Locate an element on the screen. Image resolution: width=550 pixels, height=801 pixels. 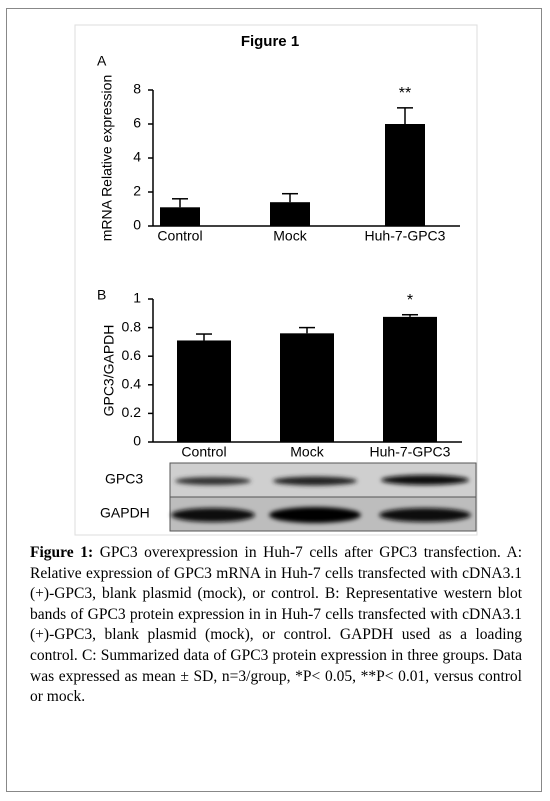
y-axis-label: GPC3/GAPDH is located at coordinates (109, 371).